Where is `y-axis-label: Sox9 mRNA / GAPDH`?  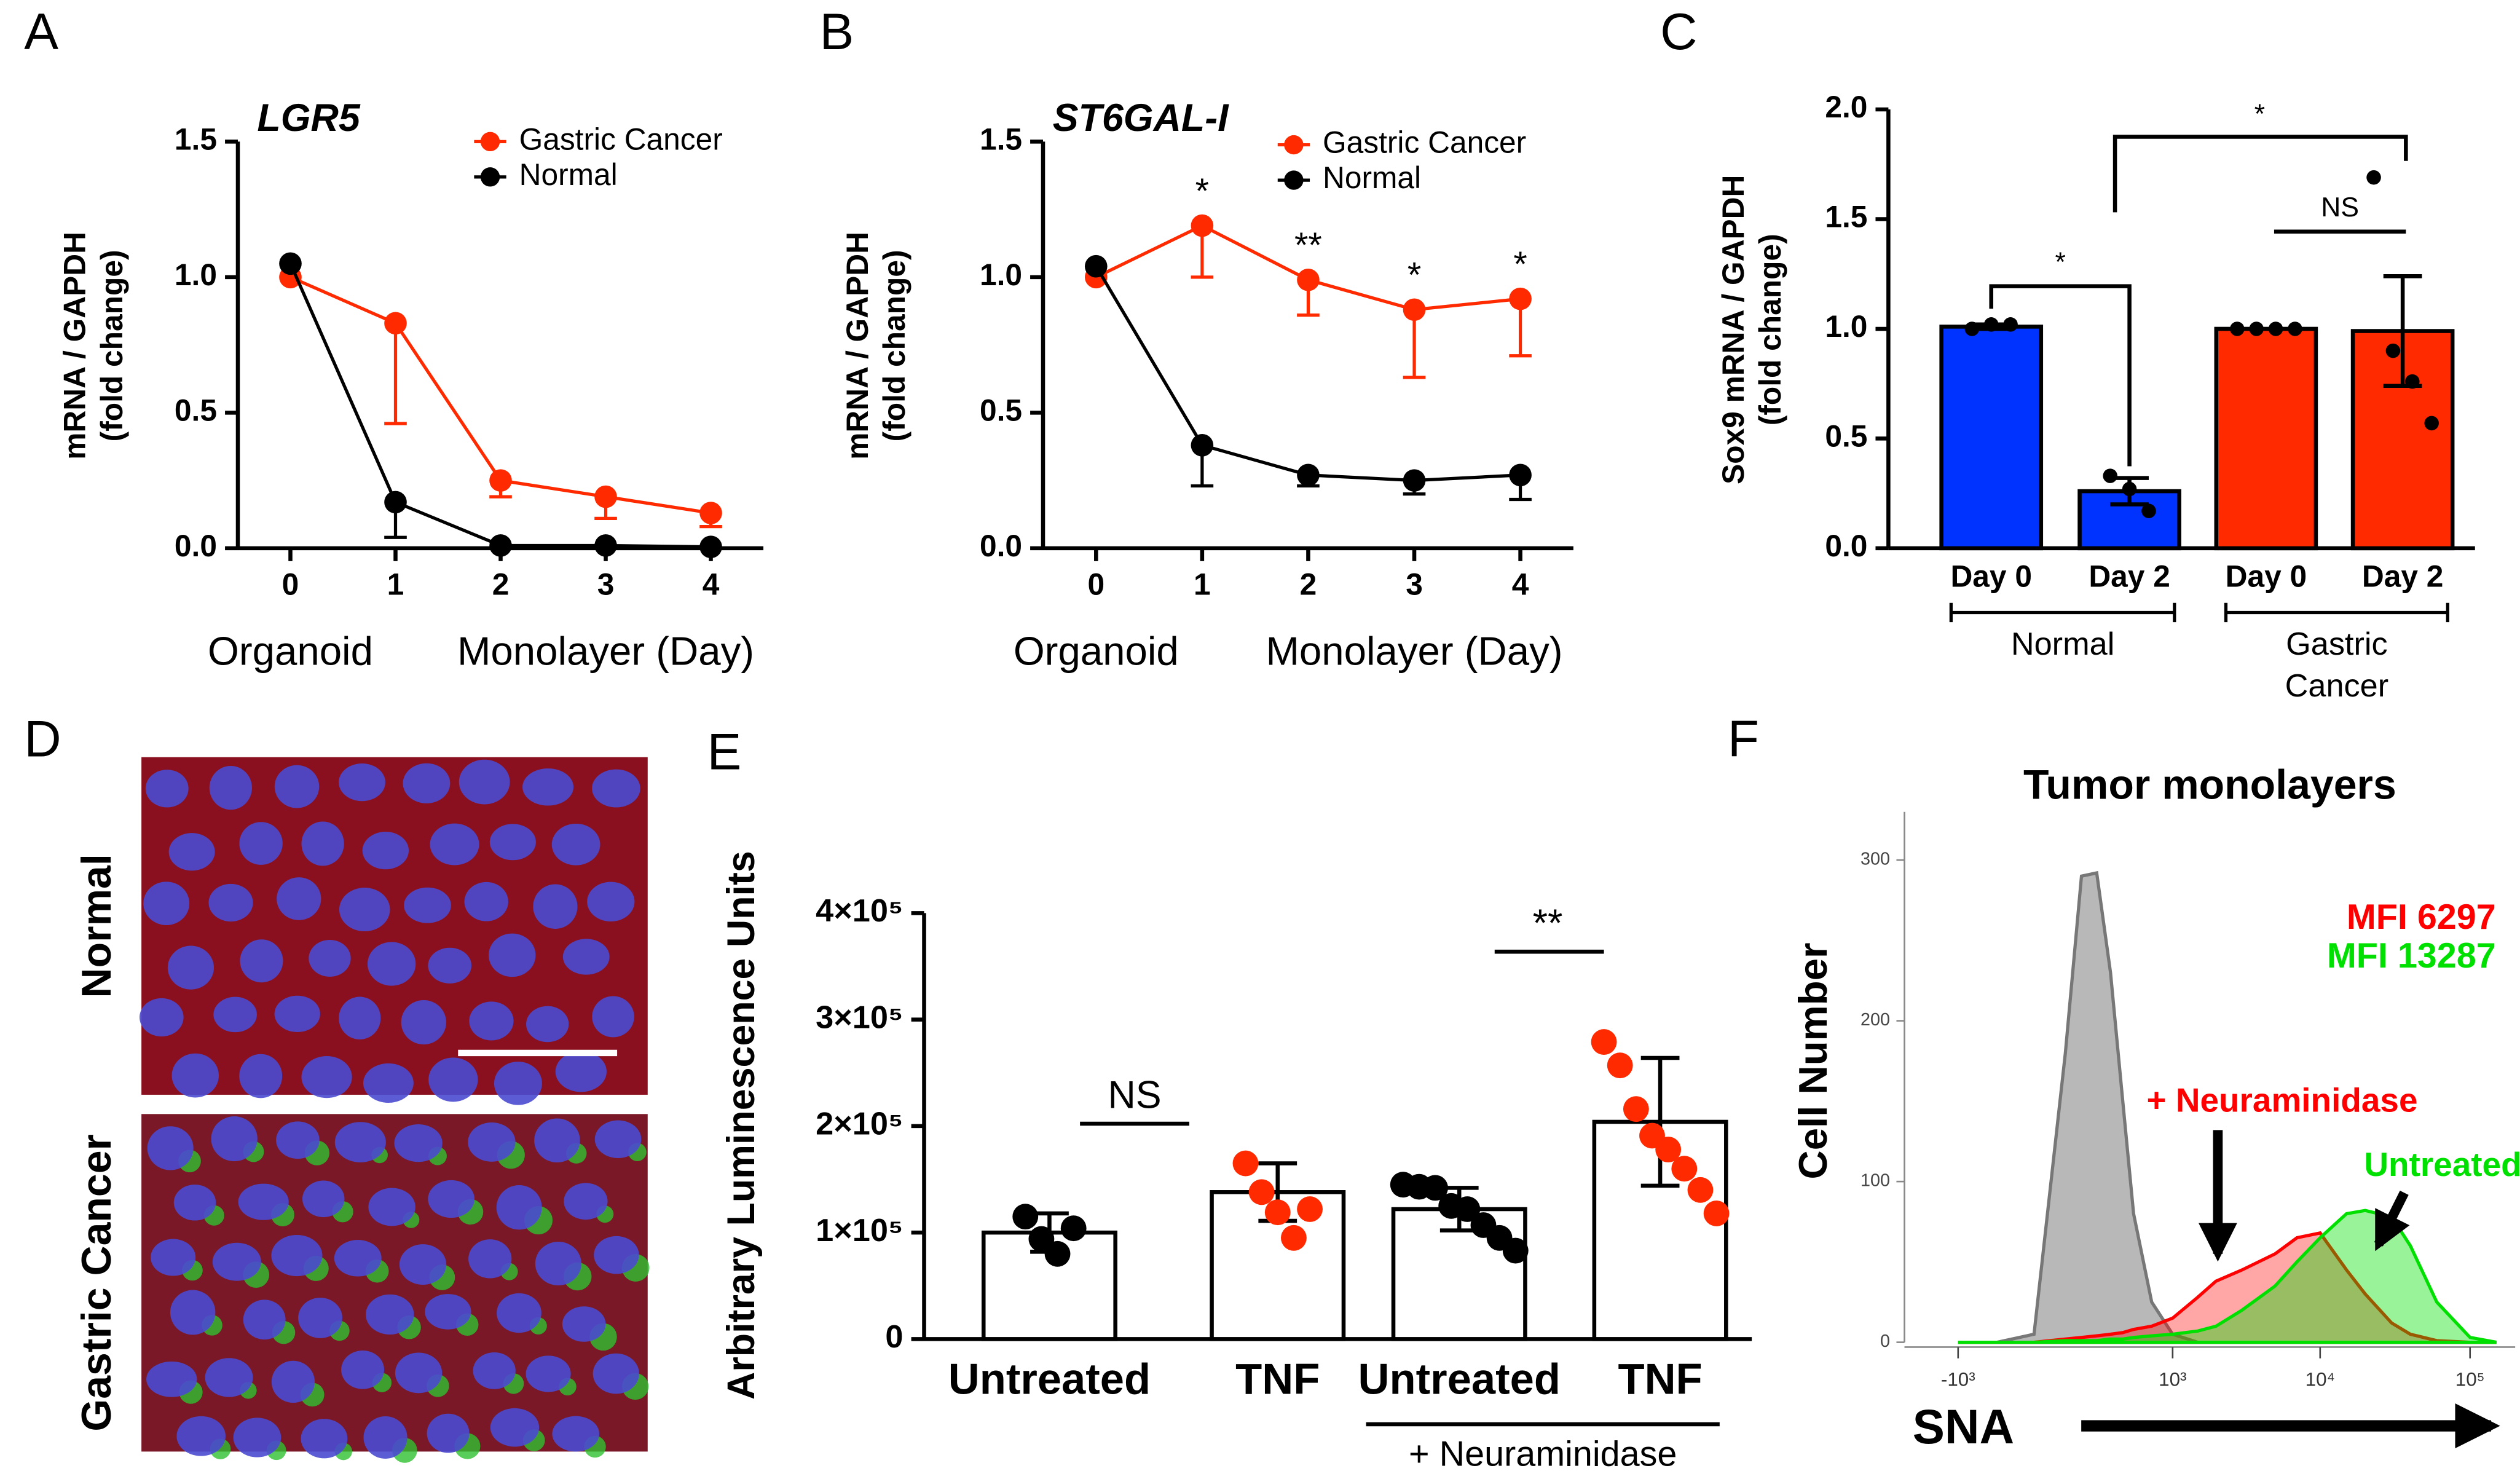 y-axis-label: Sox9 mRNA / GAPDH is located at coordinates (1733, 329).